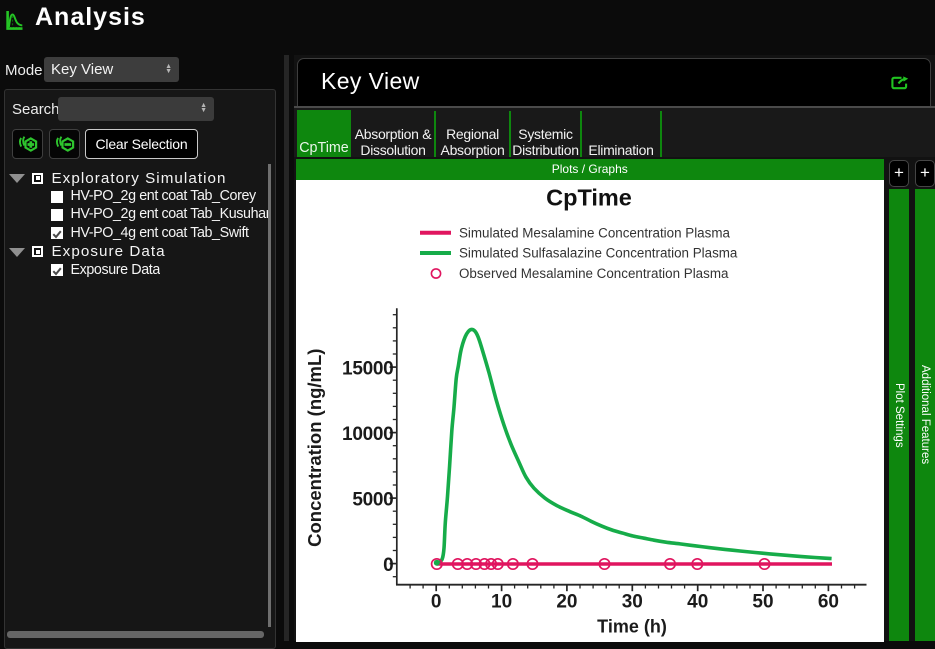  What do you see at coordinates (501, 601) in the screenshot?
I see `svg-text: 10` at bounding box center [501, 601].